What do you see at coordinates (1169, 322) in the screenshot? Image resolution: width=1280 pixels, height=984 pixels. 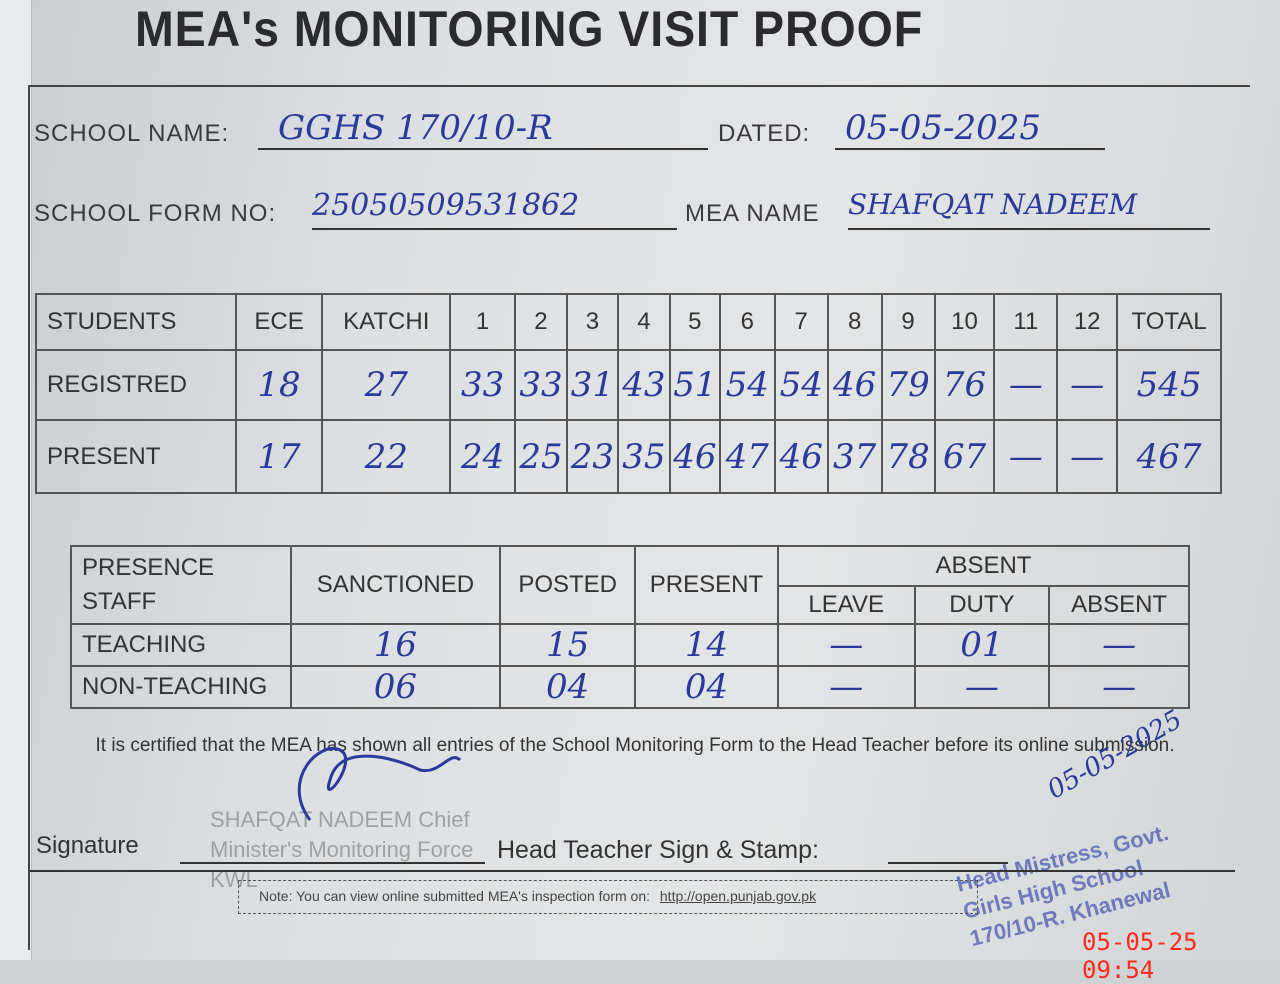 I see `column-header: TOTAL` at bounding box center [1169, 322].